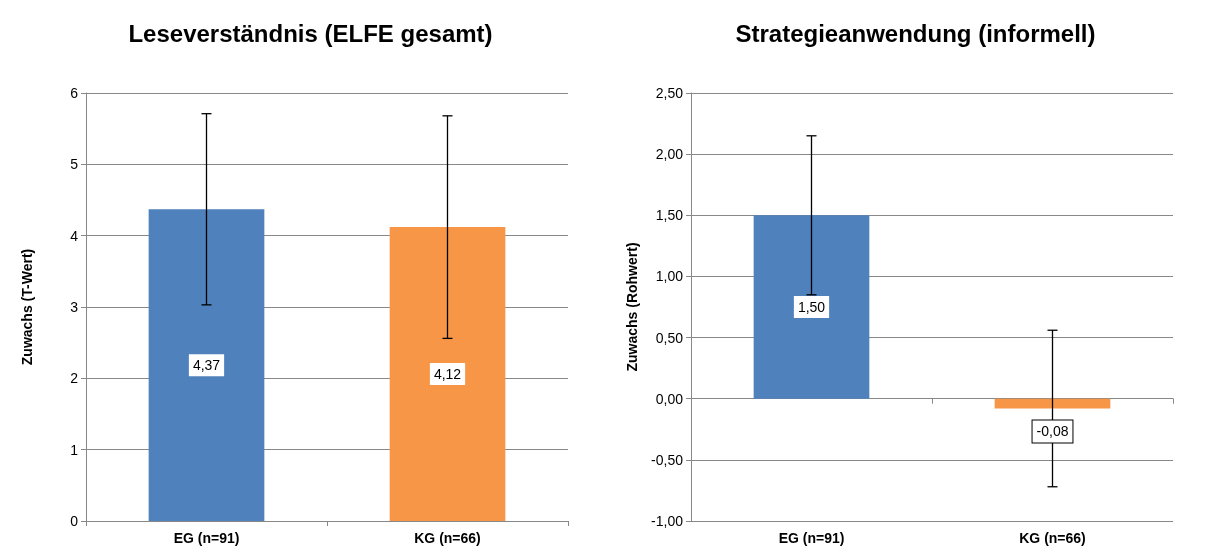 The image size is (1226, 559). Describe the element at coordinates (669, 398) in the screenshot. I see `y-tick-label: 0,00` at that location.